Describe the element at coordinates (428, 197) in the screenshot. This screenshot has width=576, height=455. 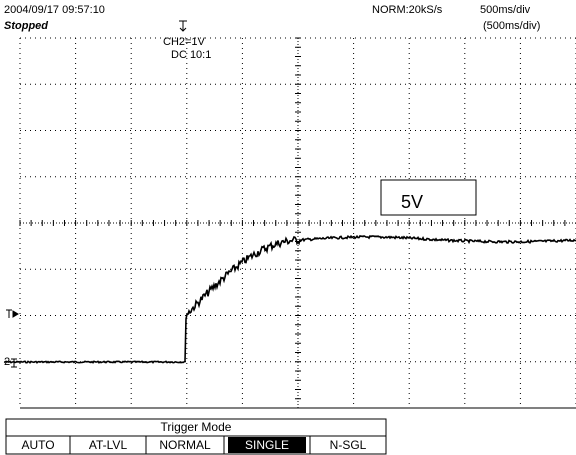
I see `annotation-box` at that location.